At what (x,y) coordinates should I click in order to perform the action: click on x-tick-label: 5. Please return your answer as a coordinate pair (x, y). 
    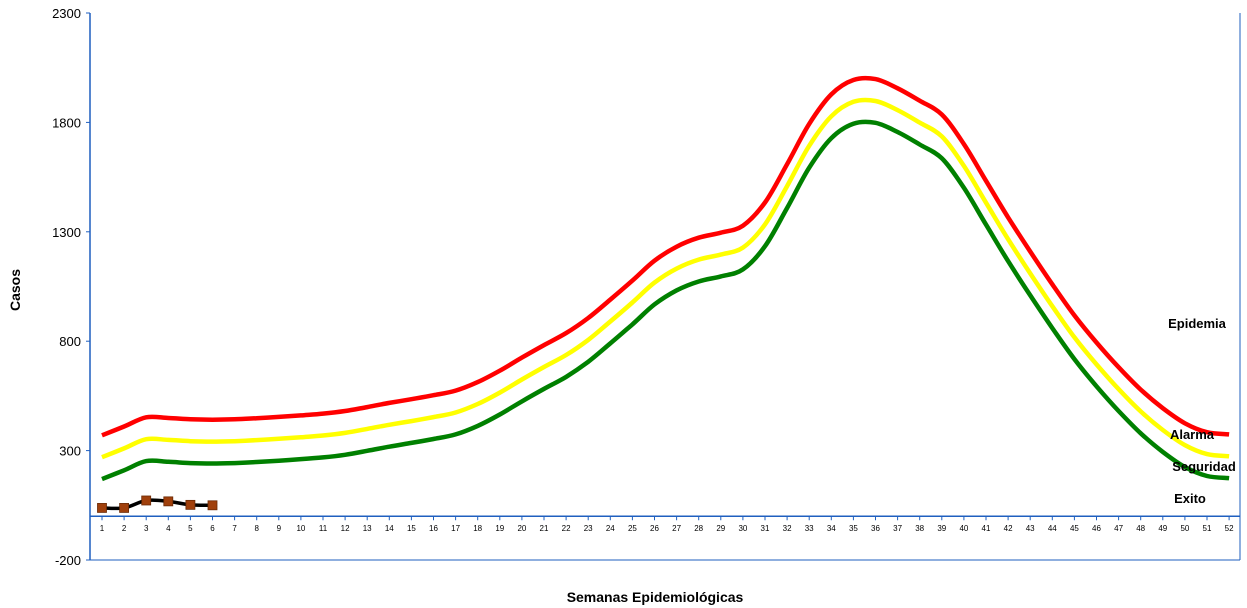
    Looking at the image, I should click on (190, 528).